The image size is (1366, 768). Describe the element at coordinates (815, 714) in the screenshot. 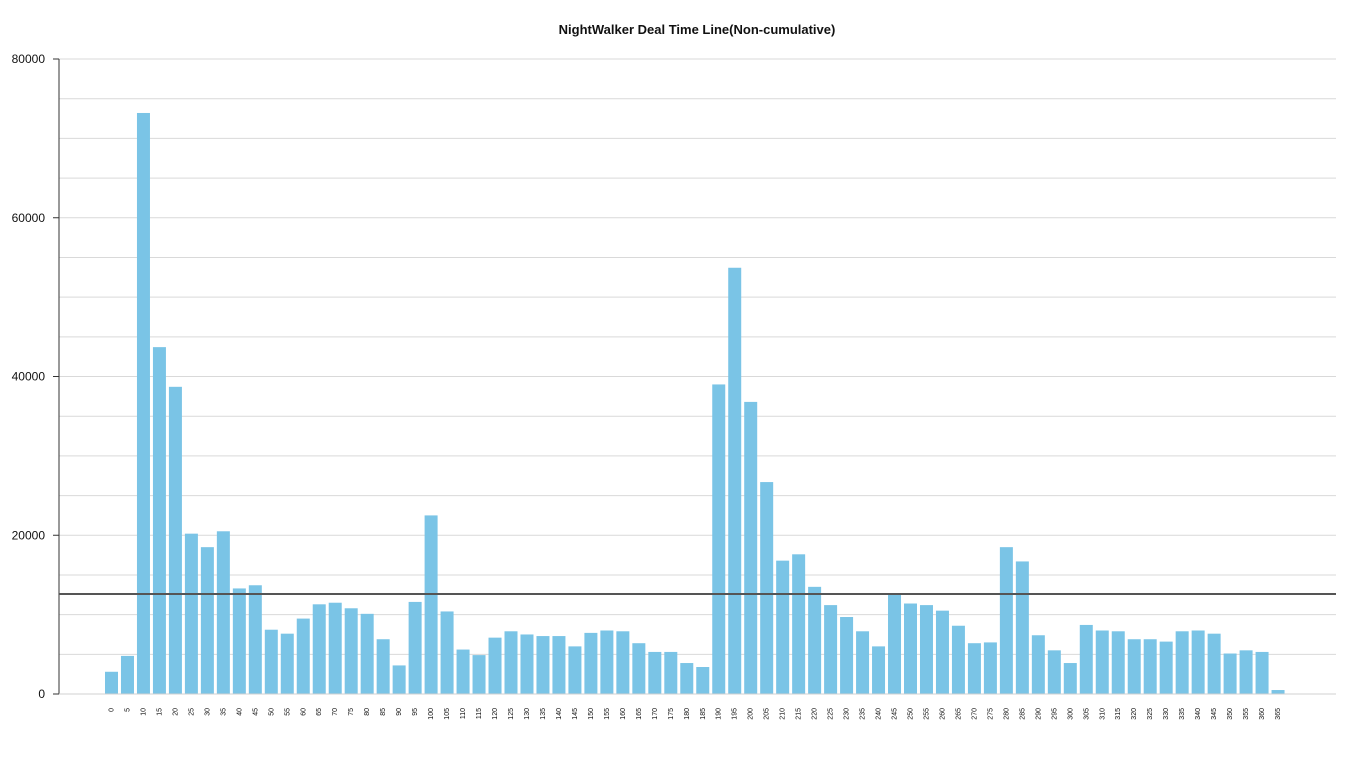

I see `x-tick-label: 220` at that location.